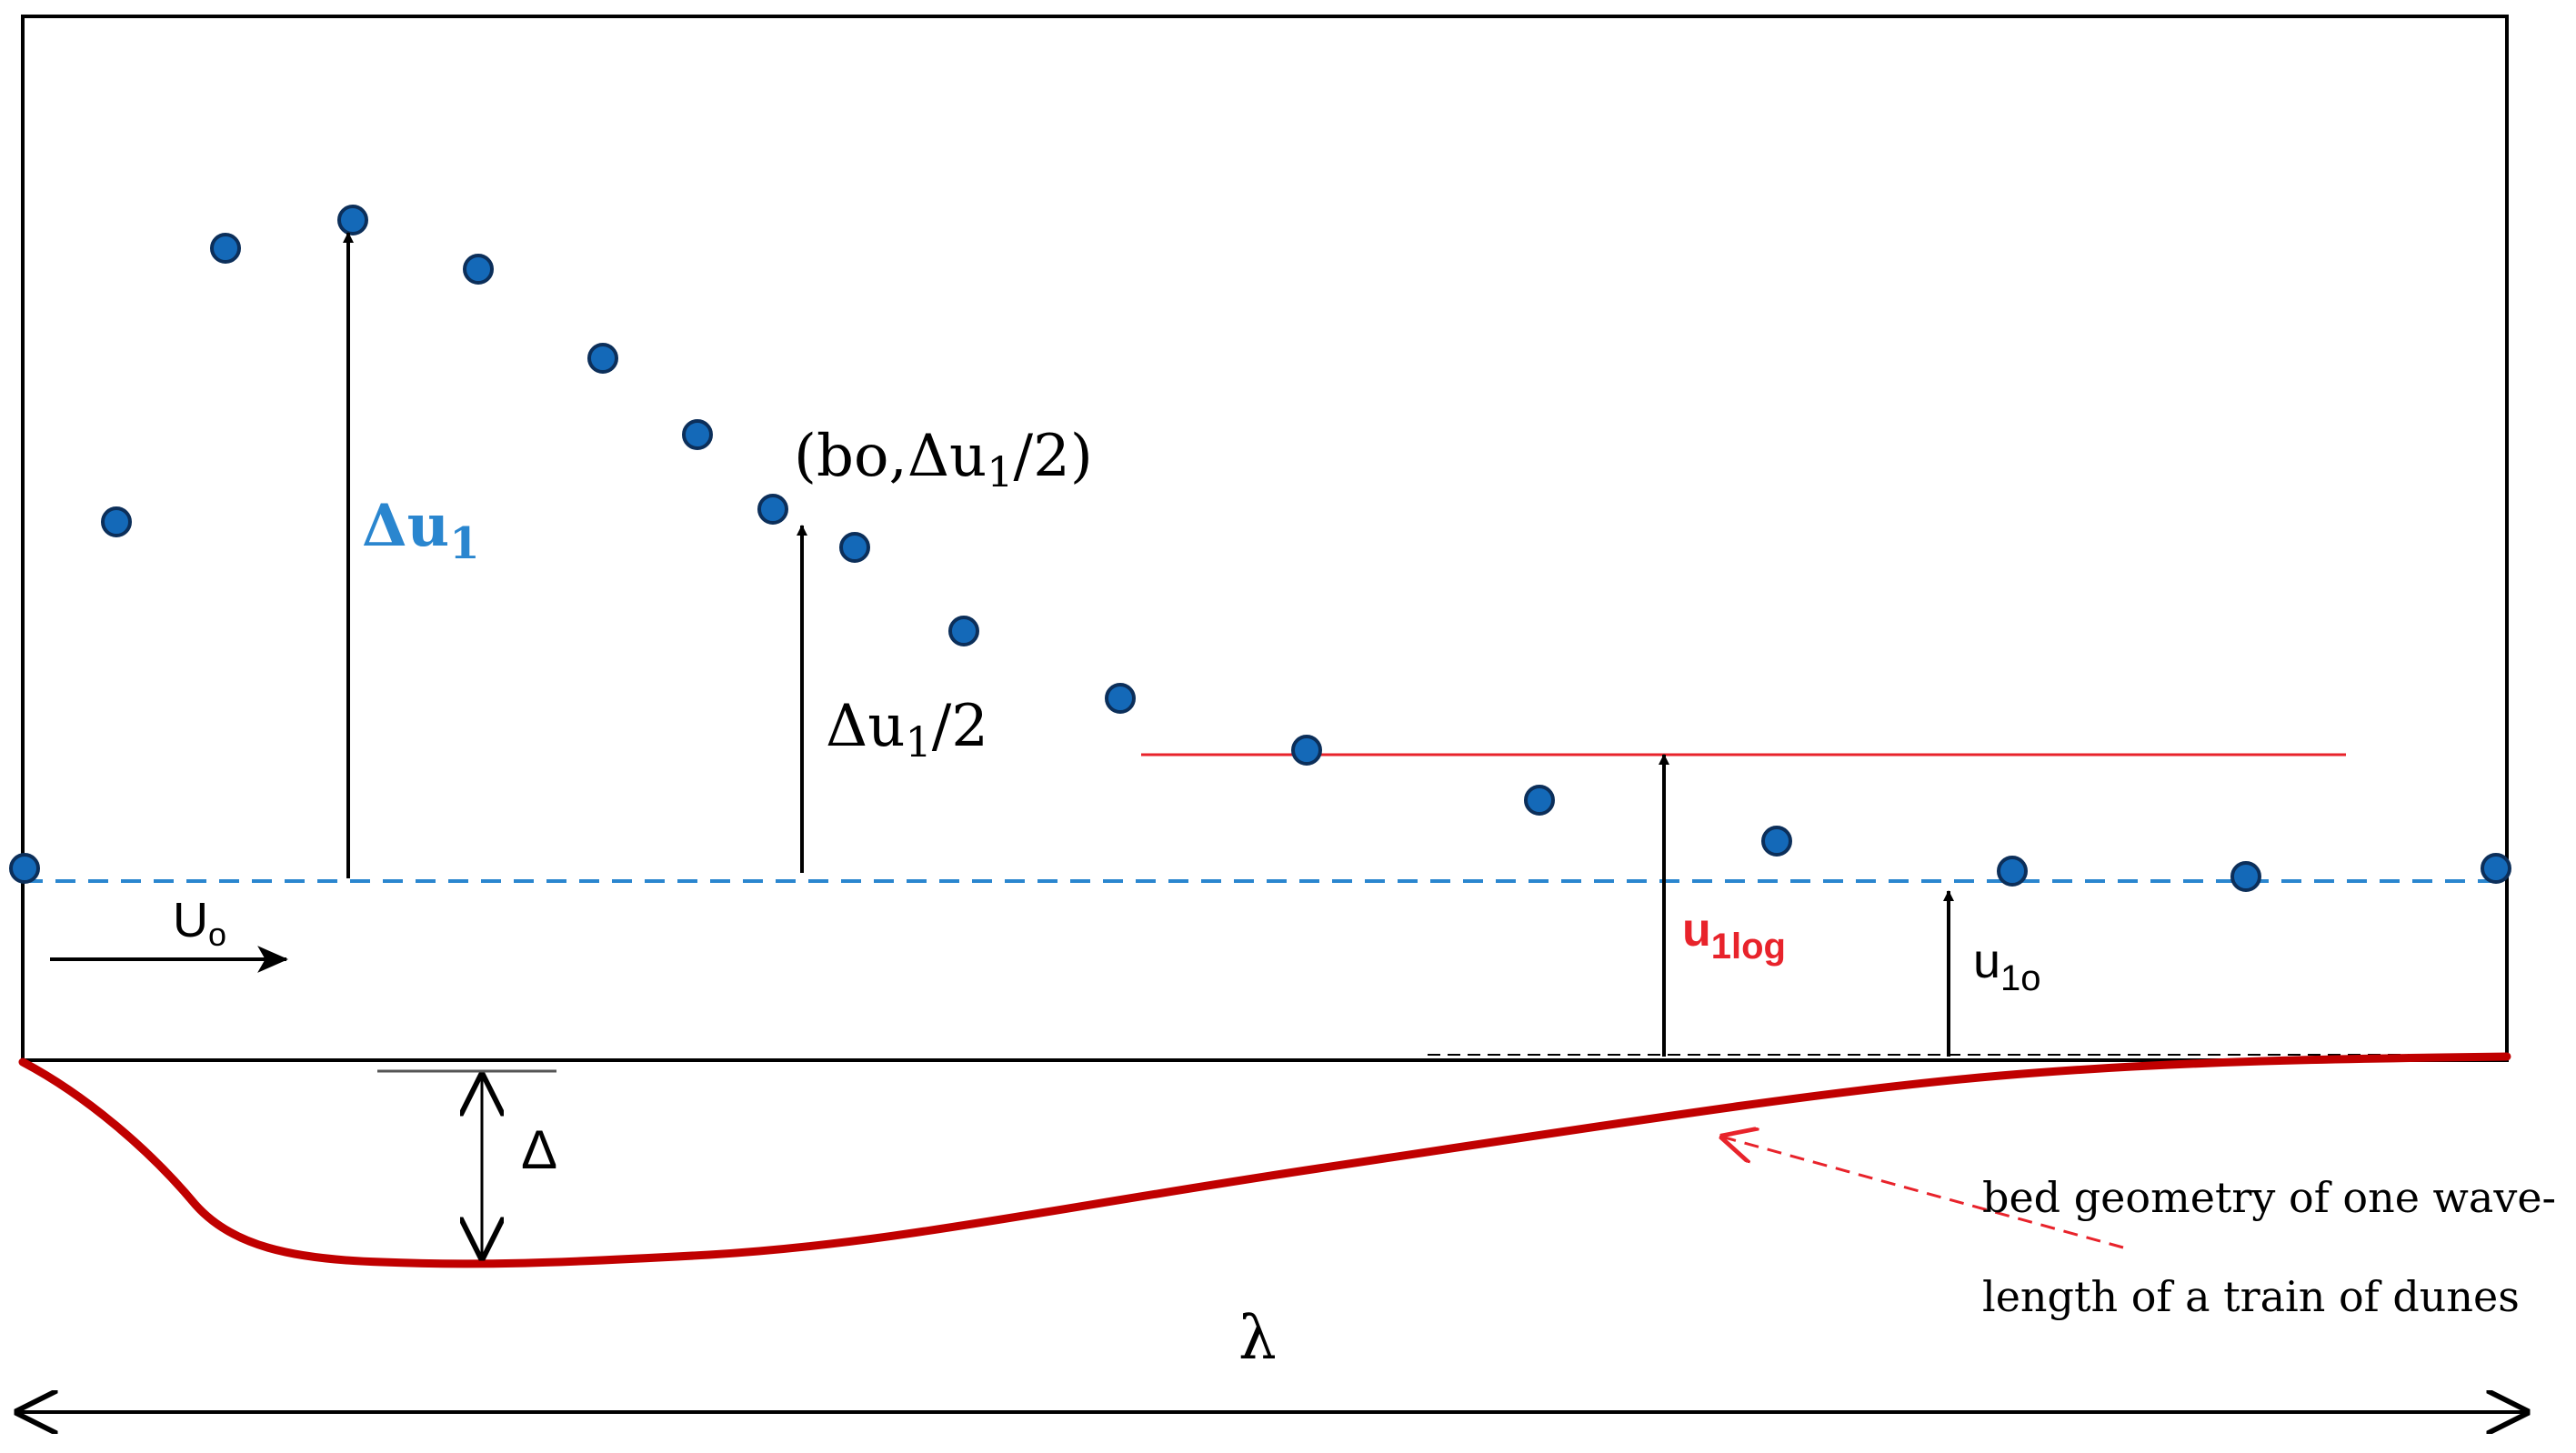  Describe the element at coordinates (1734, 935) in the screenshot. I see `u1log-label: u1log` at that location.